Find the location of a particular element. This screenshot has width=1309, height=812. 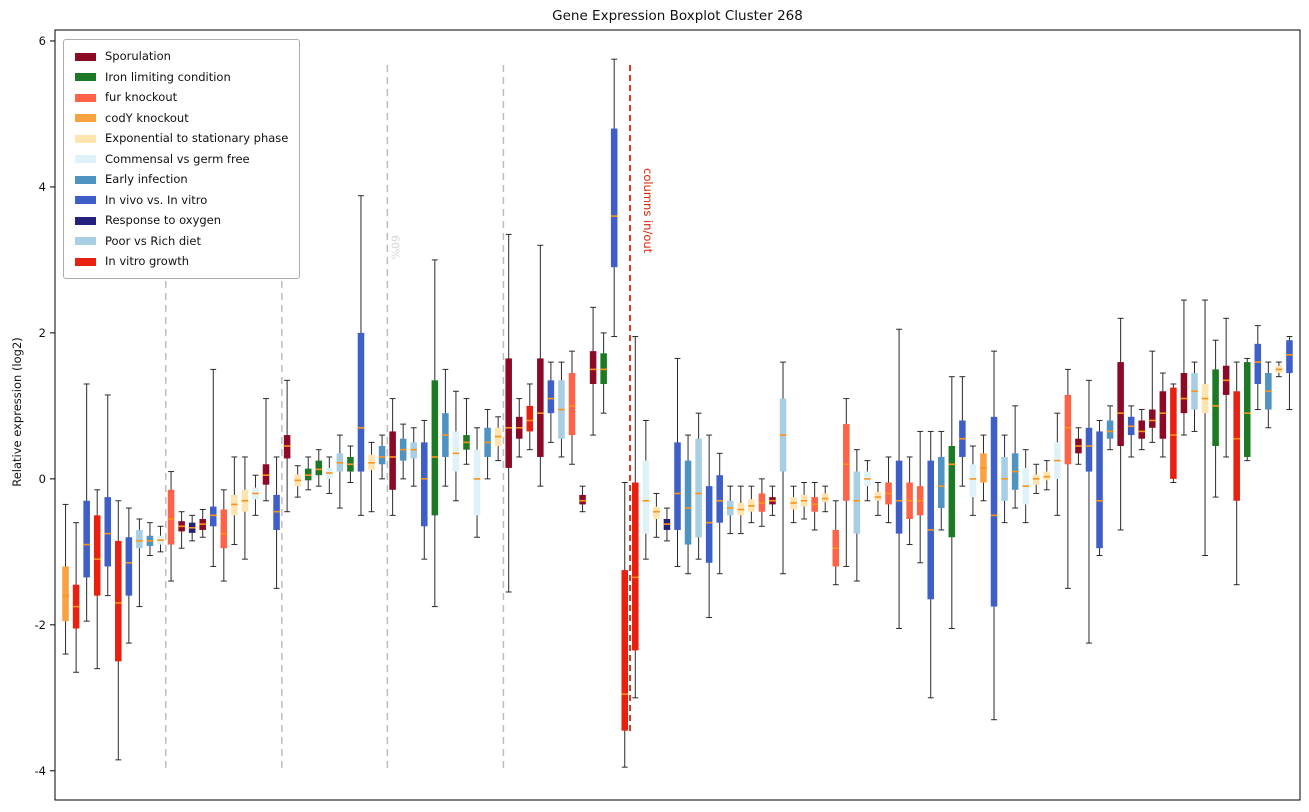

y-tick-label: 2 is located at coordinates (42, 333).